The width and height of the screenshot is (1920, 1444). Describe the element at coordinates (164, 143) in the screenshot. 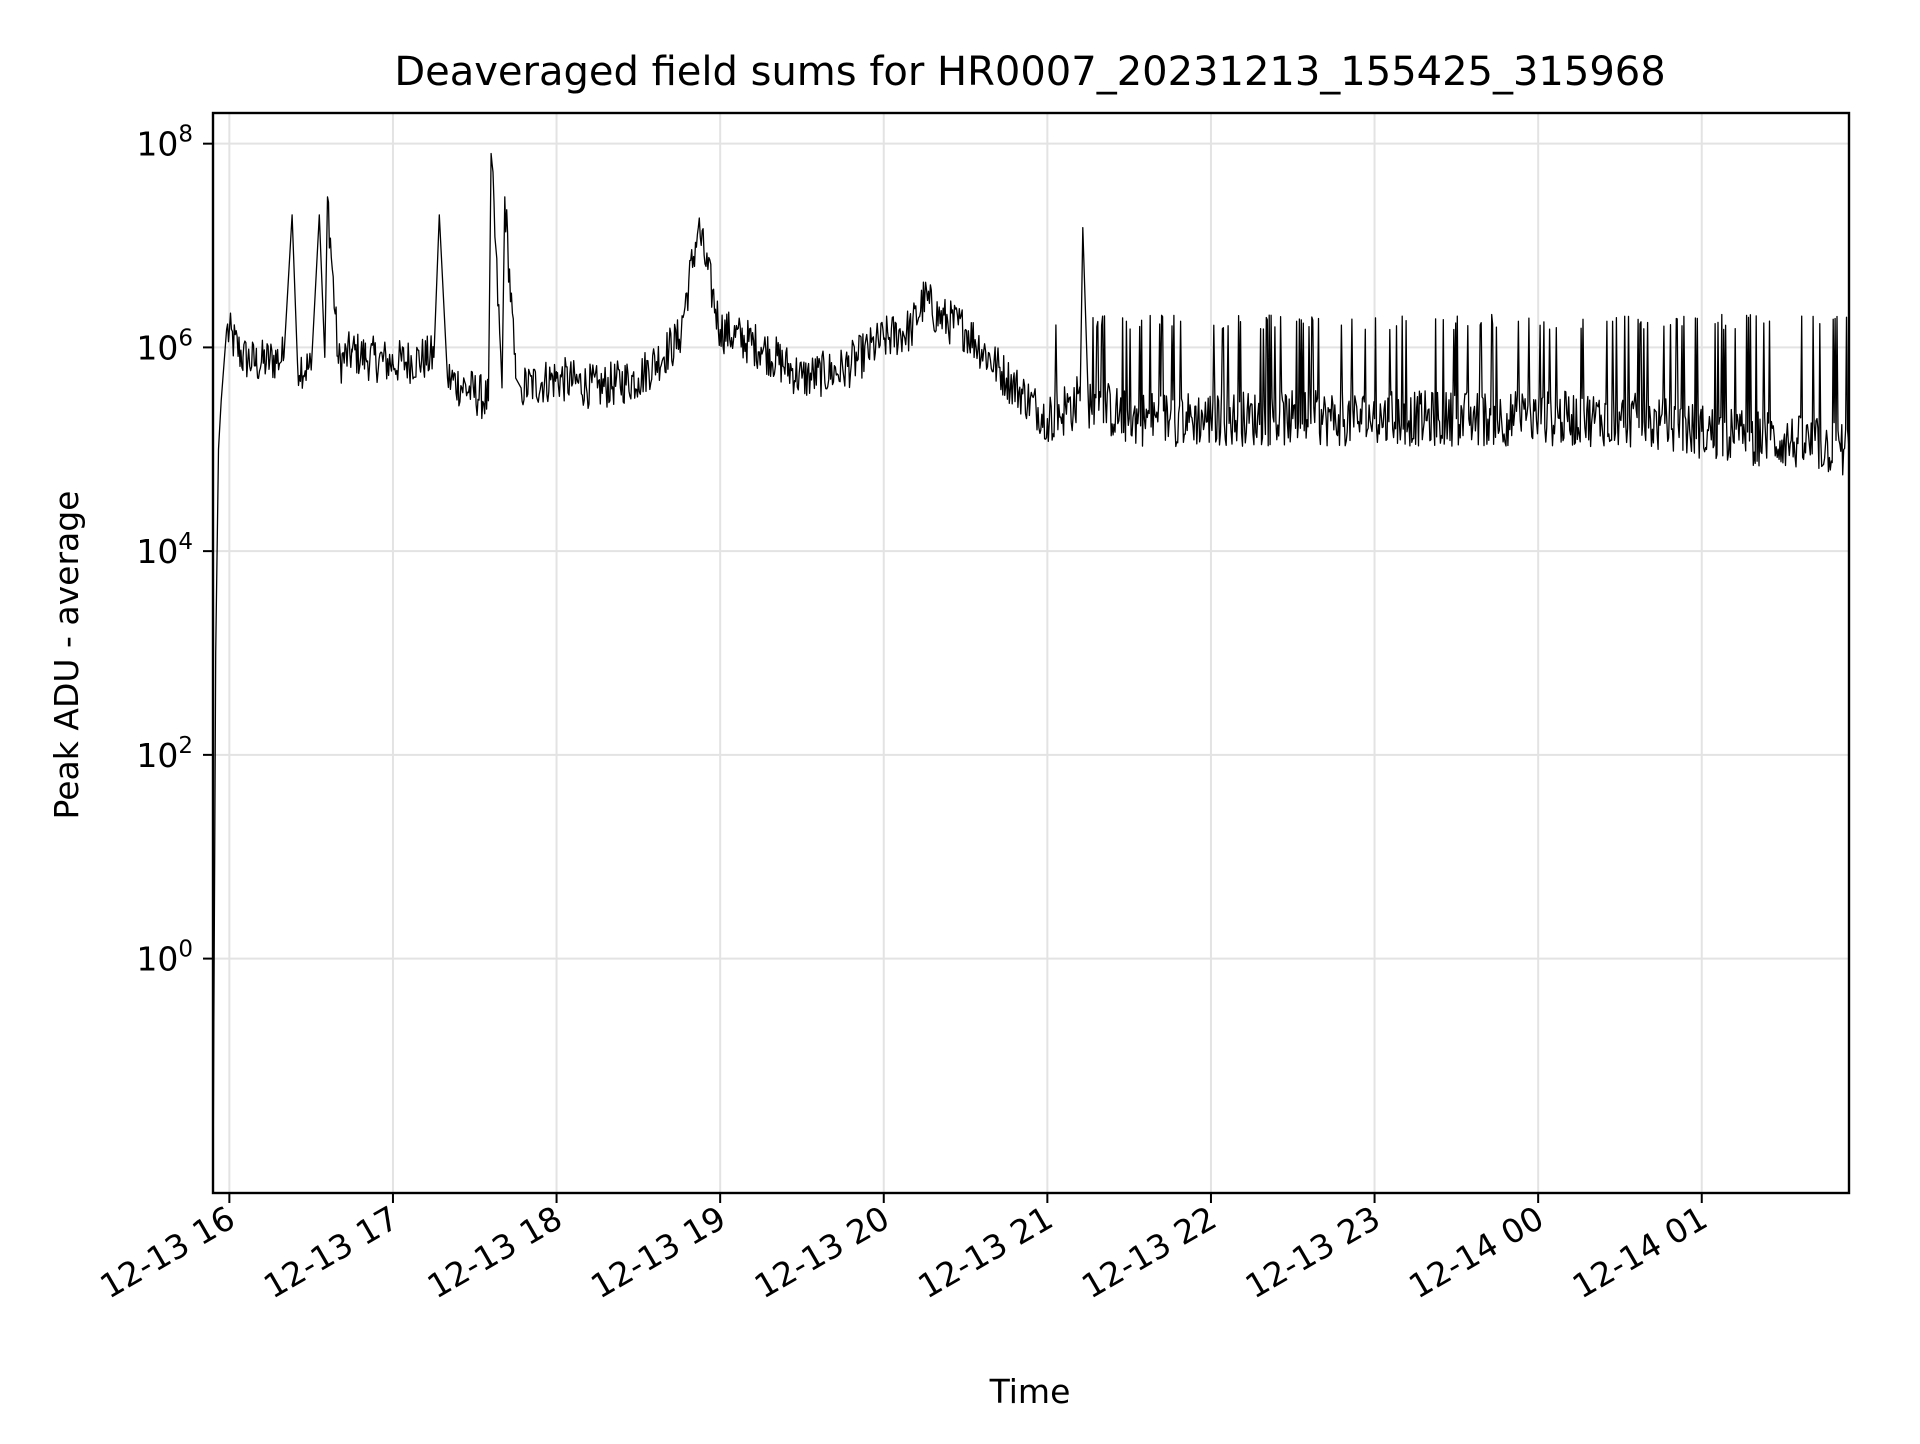

I see `y-tick-label: 108` at that location.